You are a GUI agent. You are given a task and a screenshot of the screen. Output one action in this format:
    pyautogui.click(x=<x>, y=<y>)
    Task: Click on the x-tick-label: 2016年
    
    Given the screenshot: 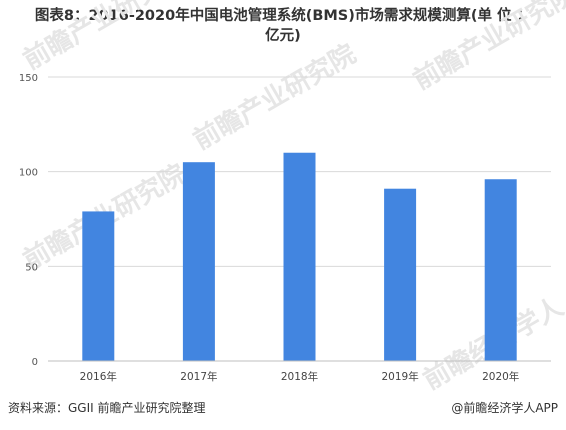 What is the action you would take?
    pyautogui.click(x=98, y=376)
    